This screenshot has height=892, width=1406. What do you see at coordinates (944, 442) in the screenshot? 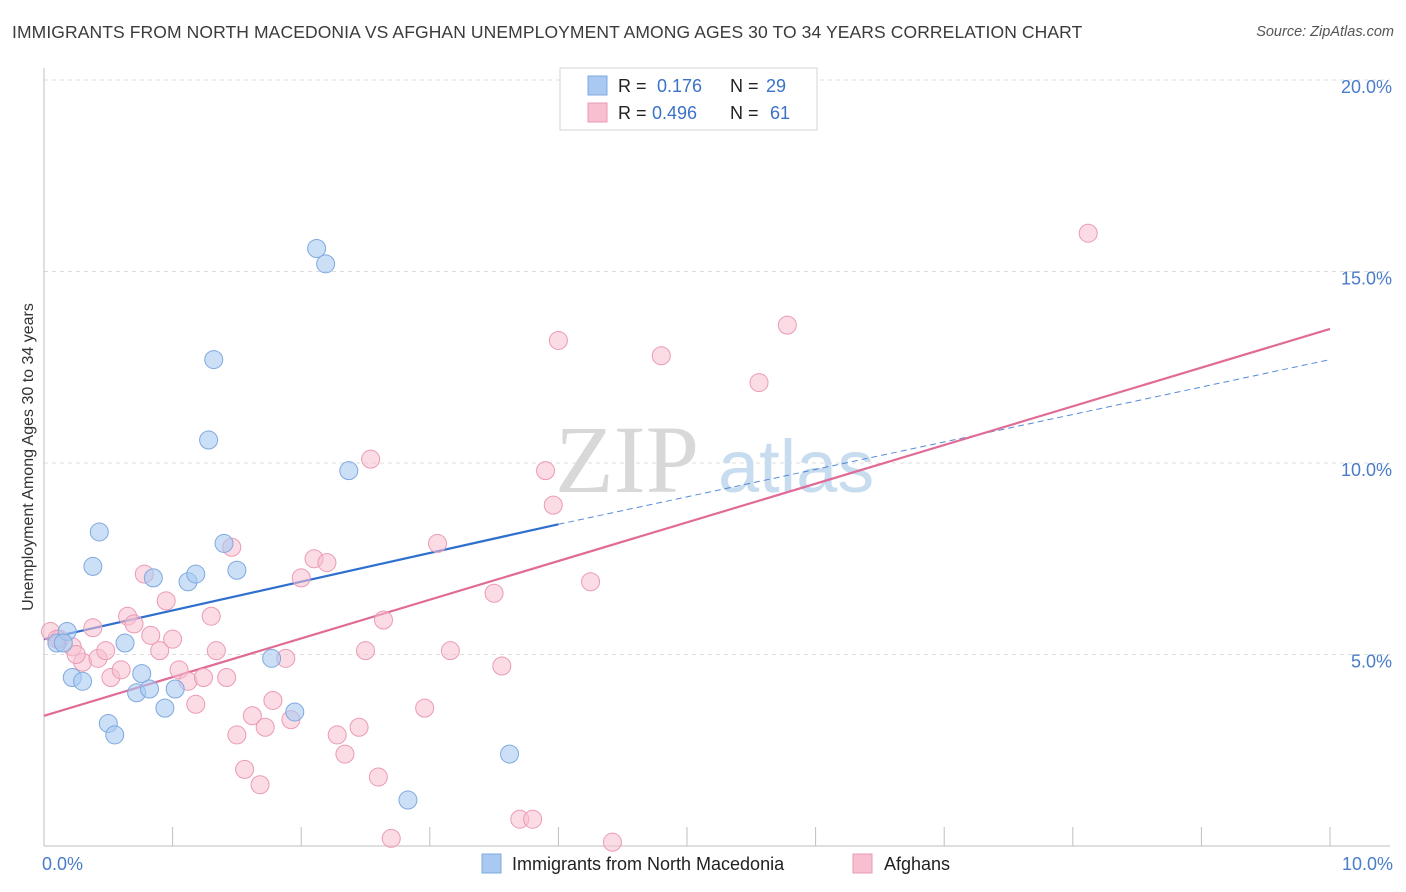
I see `north-macedonia-trend-extension` at bounding box center [944, 442].